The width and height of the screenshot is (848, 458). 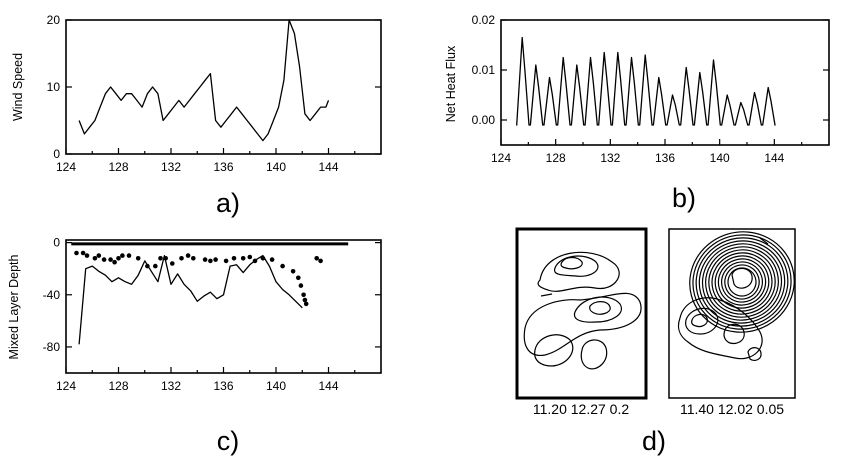 What do you see at coordinates (190, 299) in the screenshot?
I see `mixed-layer-depth-line` at bounding box center [190, 299].